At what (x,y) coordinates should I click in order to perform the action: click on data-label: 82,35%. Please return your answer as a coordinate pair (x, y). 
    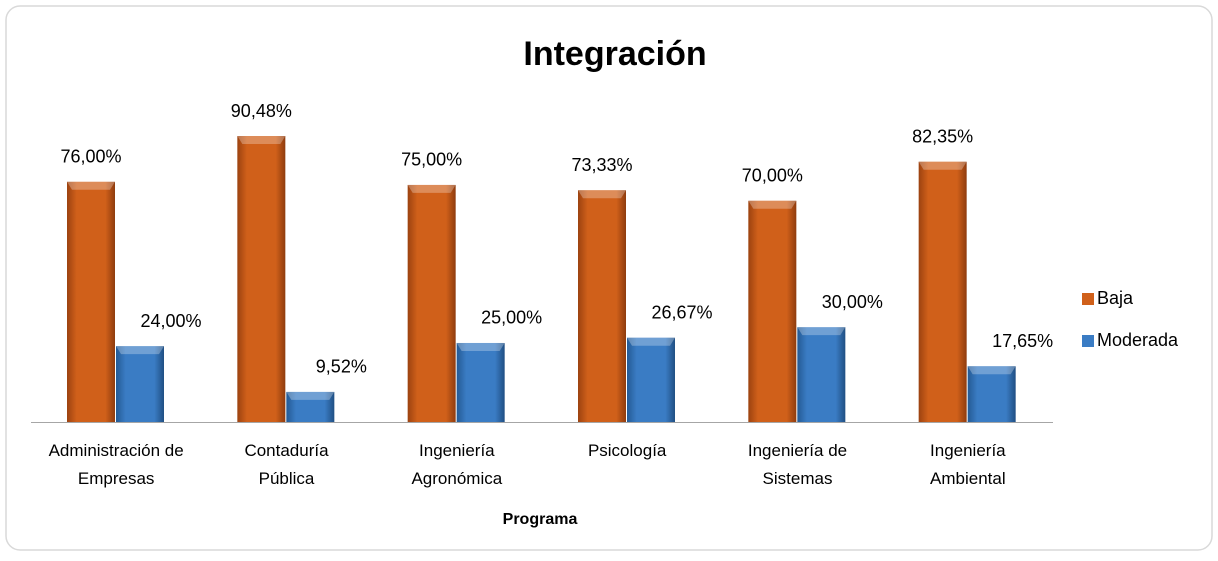
    Looking at the image, I should click on (942, 136).